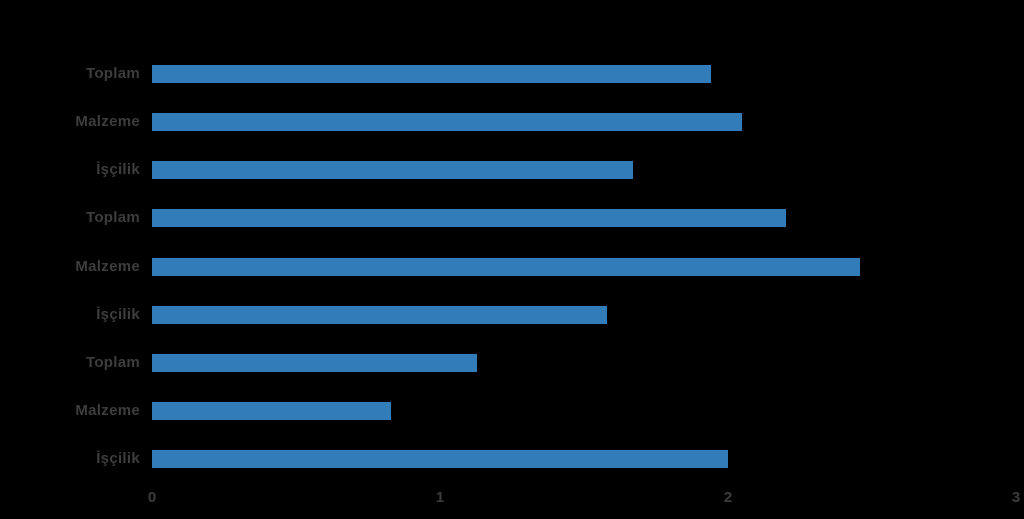 The width and height of the screenshot is (1024, 519). I want to click on x-tick-label: 0, so click(152, 497).